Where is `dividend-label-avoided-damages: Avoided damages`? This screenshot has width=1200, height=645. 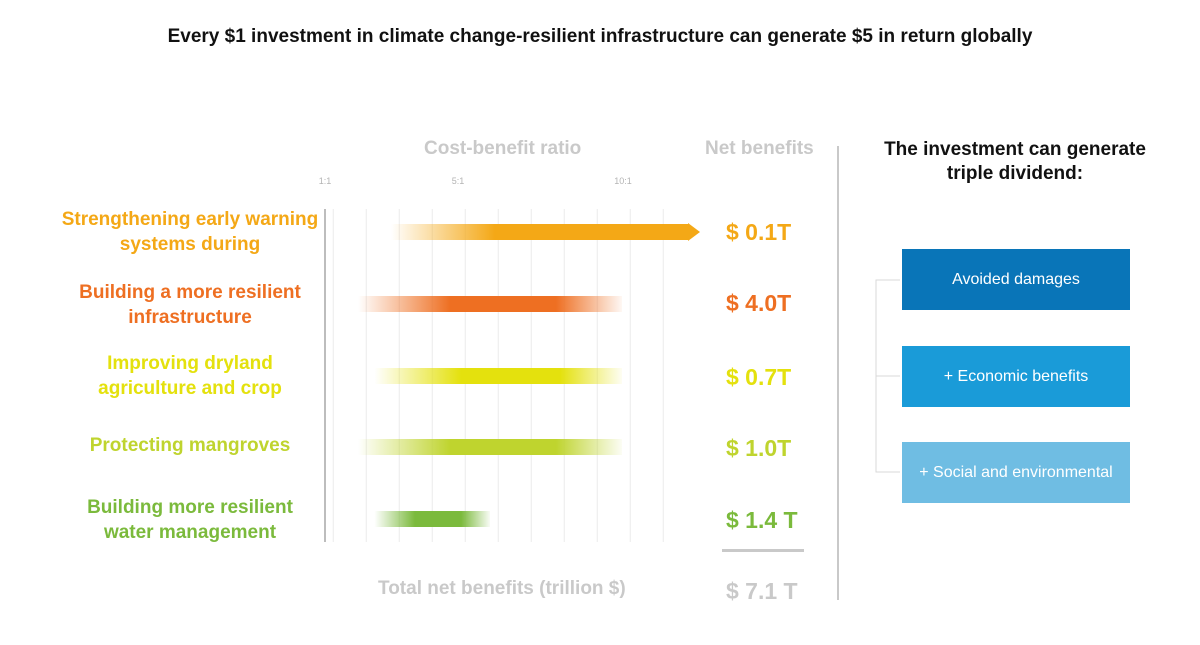 dividend-label-avoided-damages: Avoided damages is located at coordinates (1016, 279).